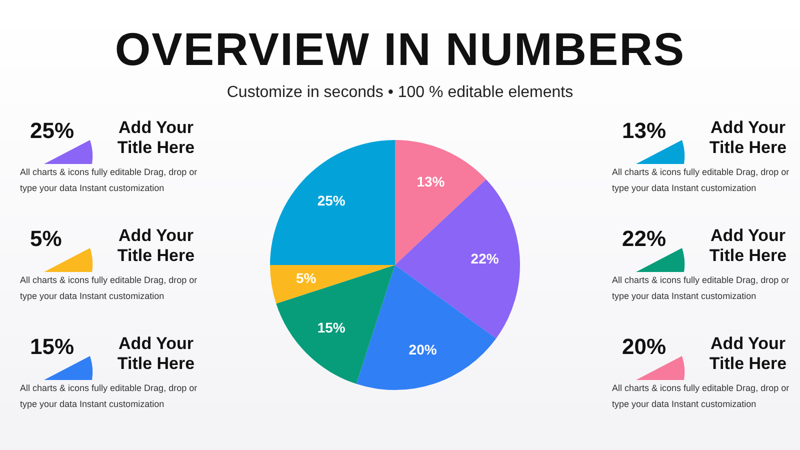 This screenshot has width=800, height=450. What do you see at coordinates (644, 347) in the screenshot?
I see `text: 20%` at bounding box center [644, 347].